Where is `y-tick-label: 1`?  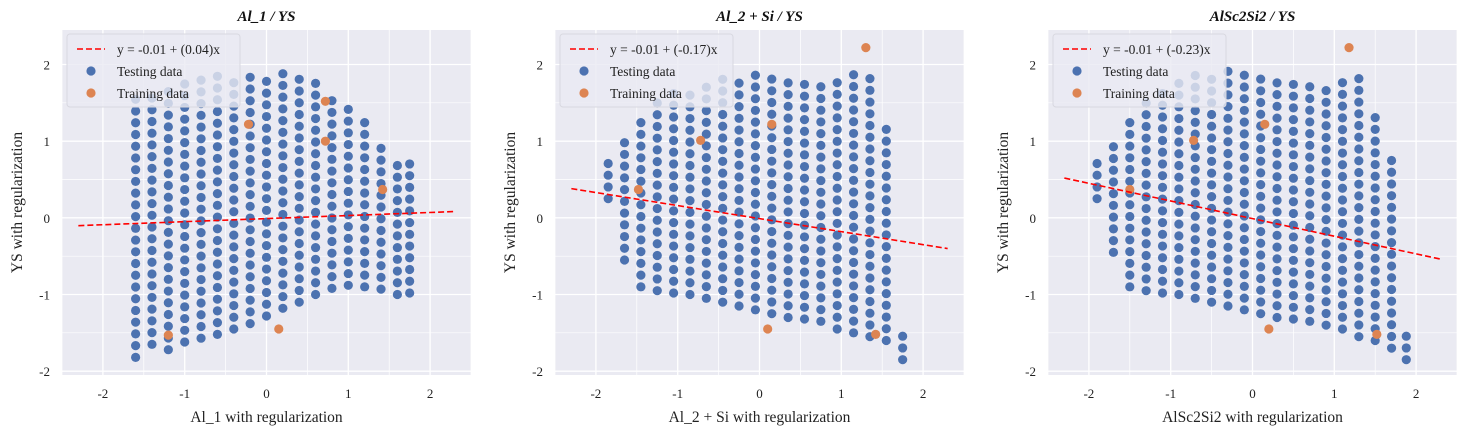 y-tick-label: 1 is located at coordinates (47, 141).